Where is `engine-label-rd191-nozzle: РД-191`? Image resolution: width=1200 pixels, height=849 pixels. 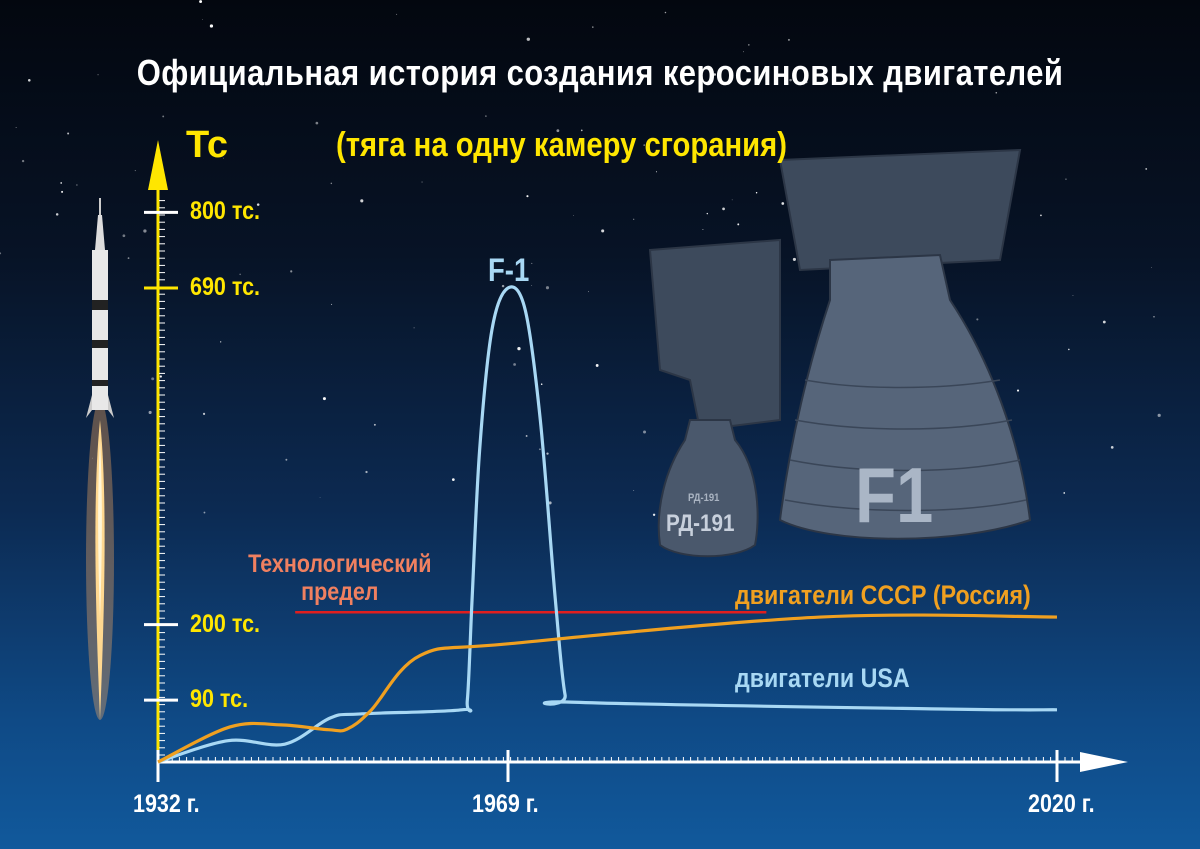 engine-label-rd191-nozzle: РД-191 is located at coordinates (704, 498).